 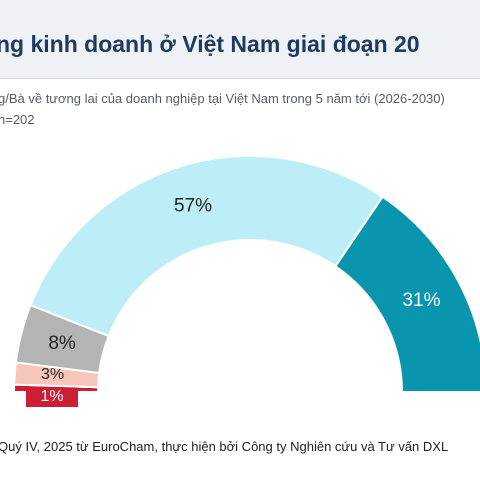 I want to click on donut-slice-five, so click(x=407, y=294).